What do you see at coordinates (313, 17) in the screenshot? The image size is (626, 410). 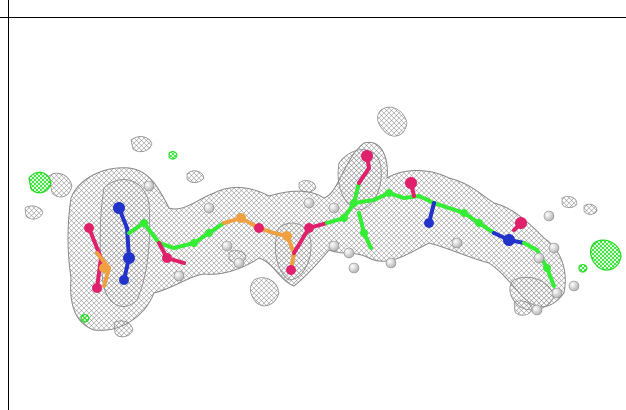 I see `frame-top-border` at bounding box center [313, 17].